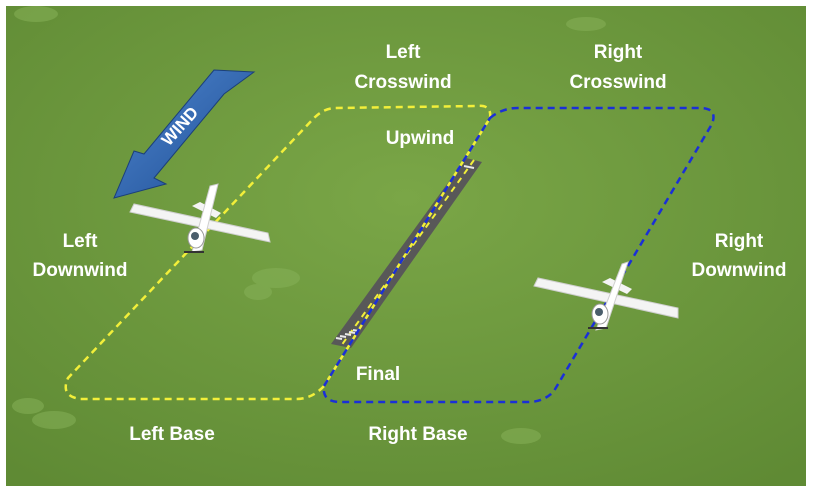 The height and width of the screenshot is (496, 816). What do you see at coordinates (420, 138) in the screenshot?
I see `label-upwind: Upwind` at bounding box center [420, 138].